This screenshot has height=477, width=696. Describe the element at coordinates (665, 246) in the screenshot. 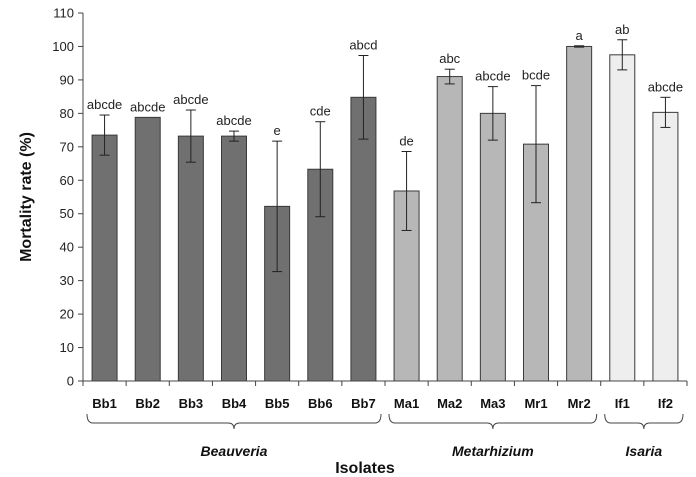

I see `bar-if2` at that location.